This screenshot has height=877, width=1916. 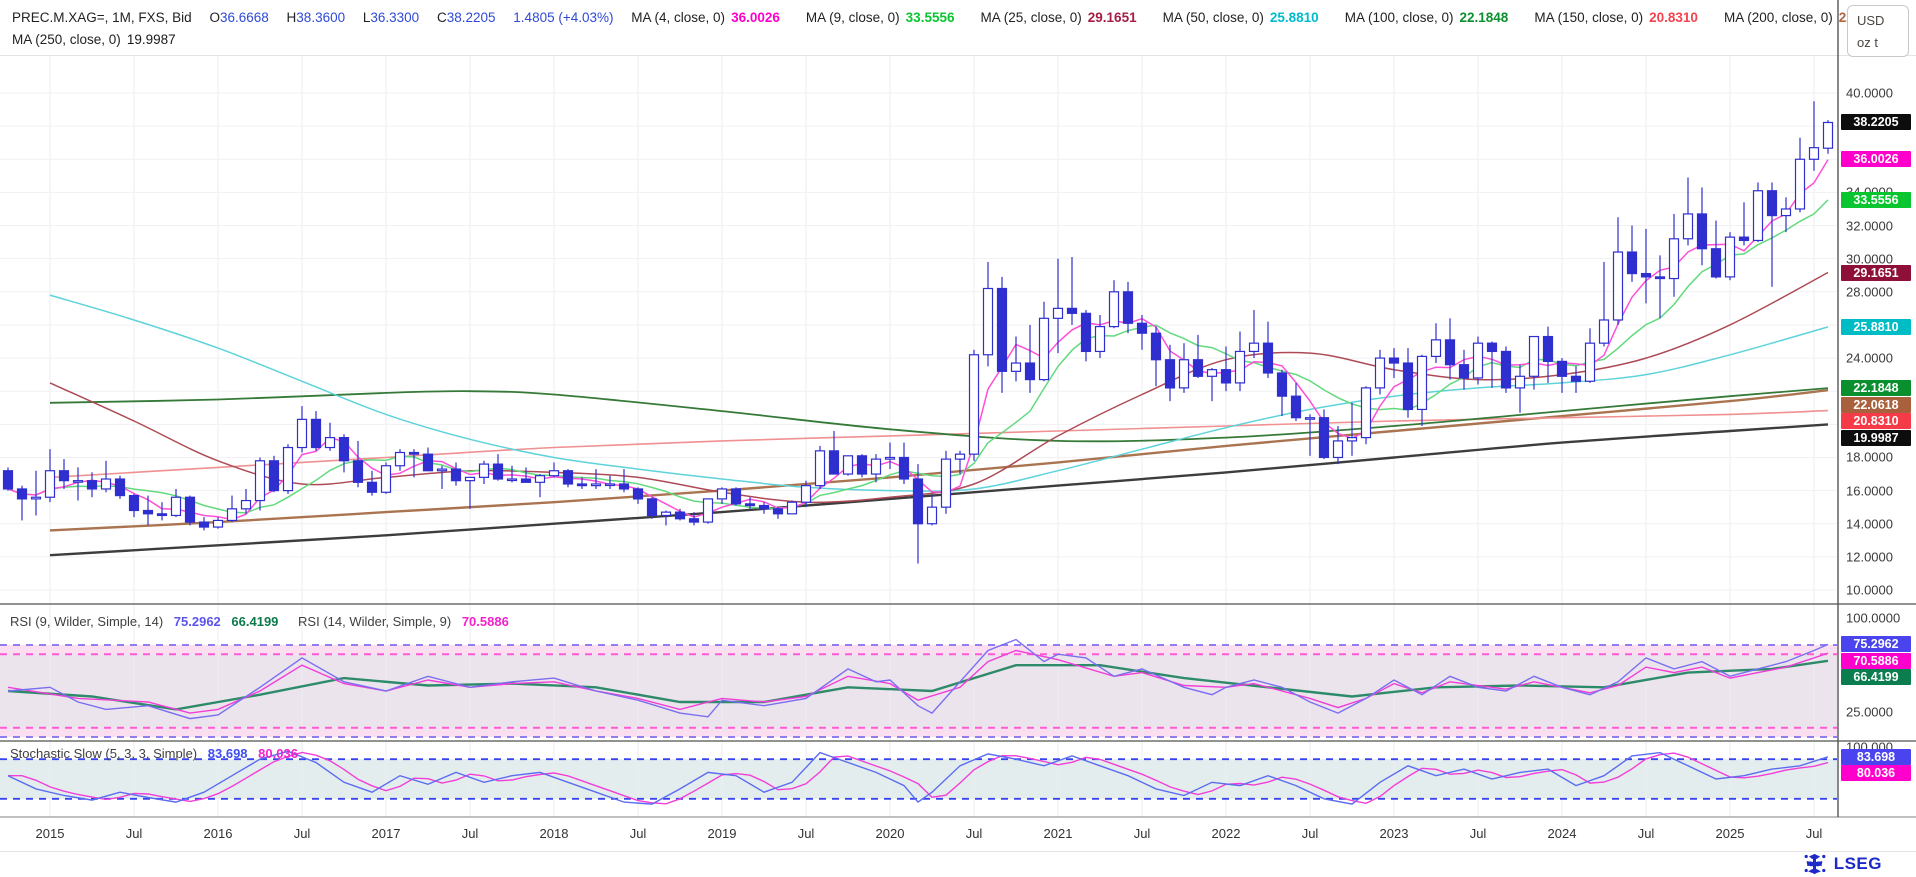 What do you see at coordinates (1730, 833) in the screenshot?
I see `time-axis-label: 2025` at bounding box center [1730, 833].